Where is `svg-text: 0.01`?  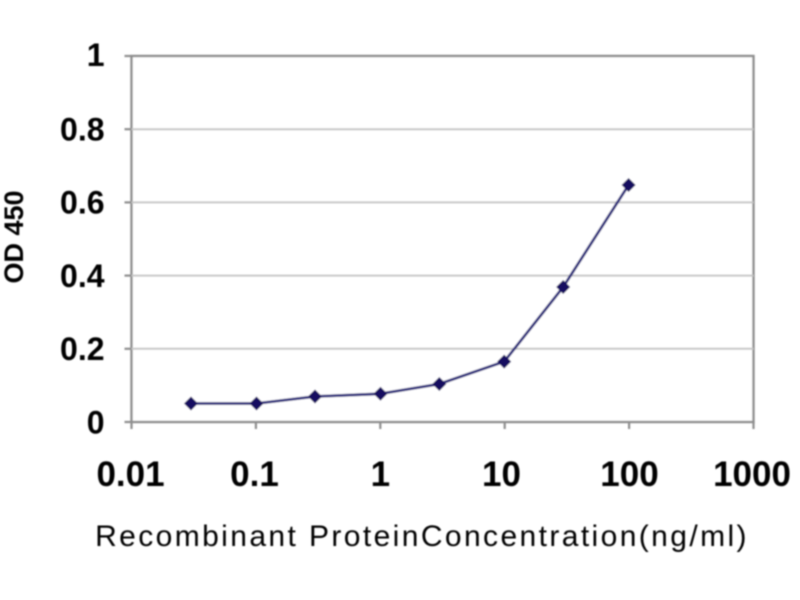
svg-text: 0.01 is located at coordinates (130, 474).